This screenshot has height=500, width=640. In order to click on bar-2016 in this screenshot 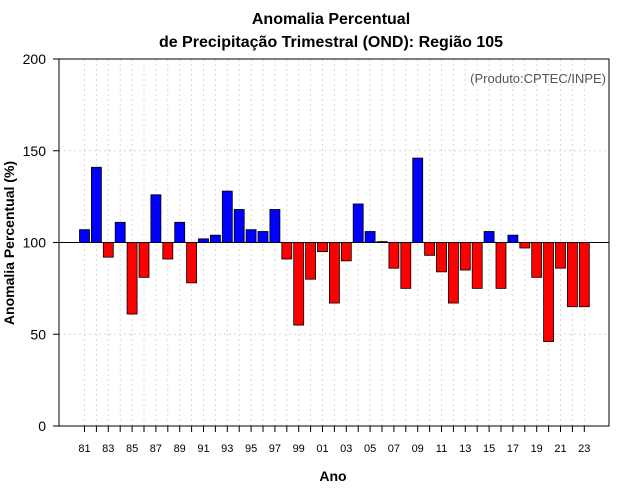, I will do `click(501, 265)`.